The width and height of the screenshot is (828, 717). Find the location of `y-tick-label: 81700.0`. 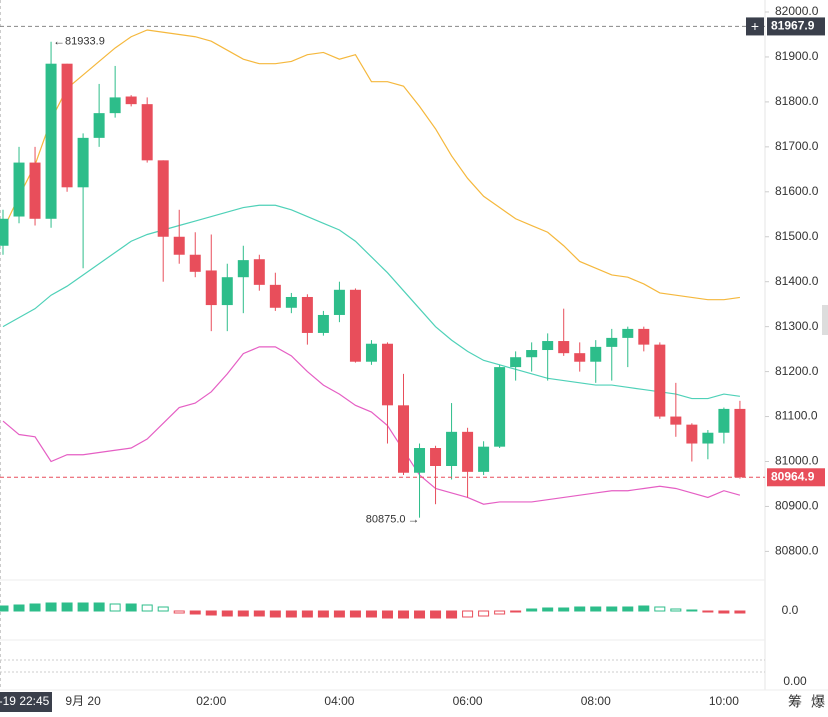

y-tick-label: 81700.0 is located at coordinates (797, 146).